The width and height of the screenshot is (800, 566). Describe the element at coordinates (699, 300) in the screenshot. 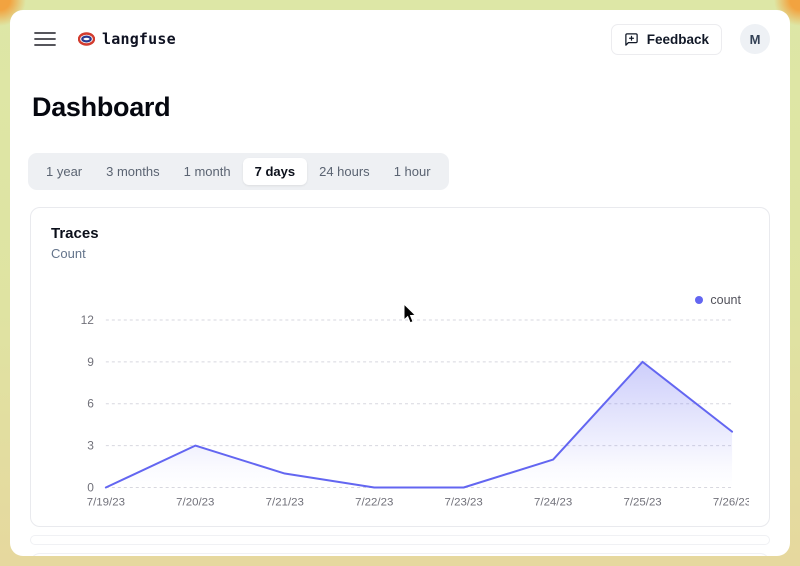

I see `legend-dot` at that location.